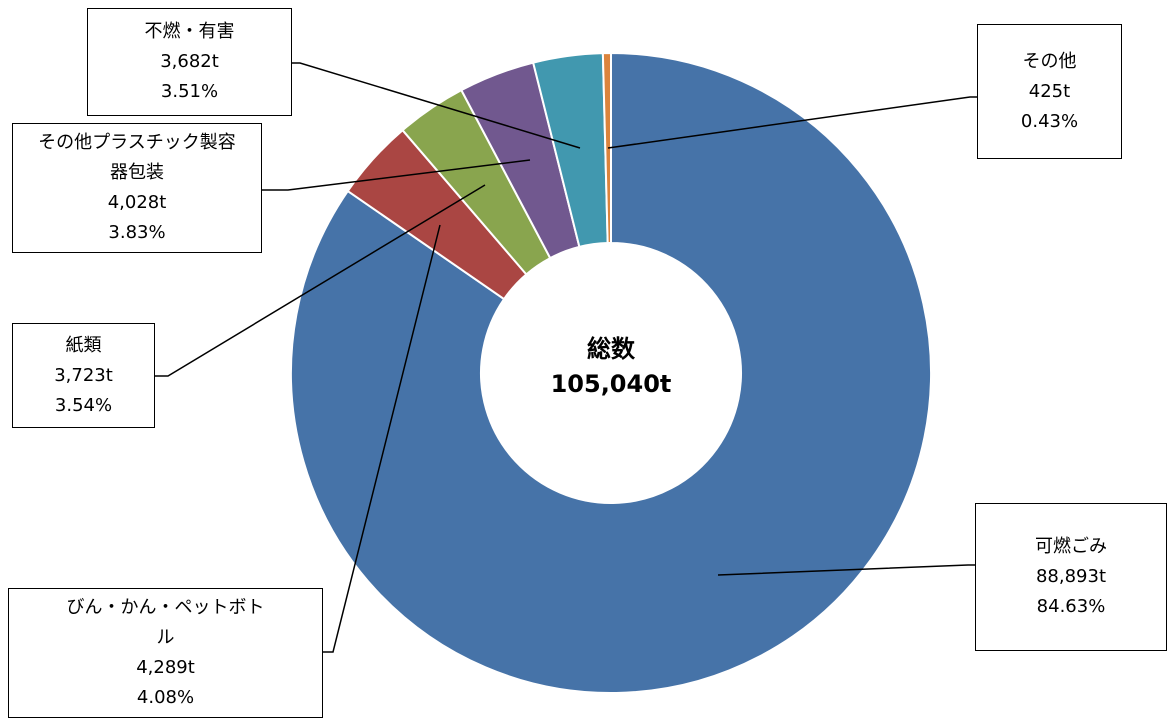 The height and width of the screenshot is (718, 1167). I want to click on percent-label: 0.43%, so click(1049, 121).